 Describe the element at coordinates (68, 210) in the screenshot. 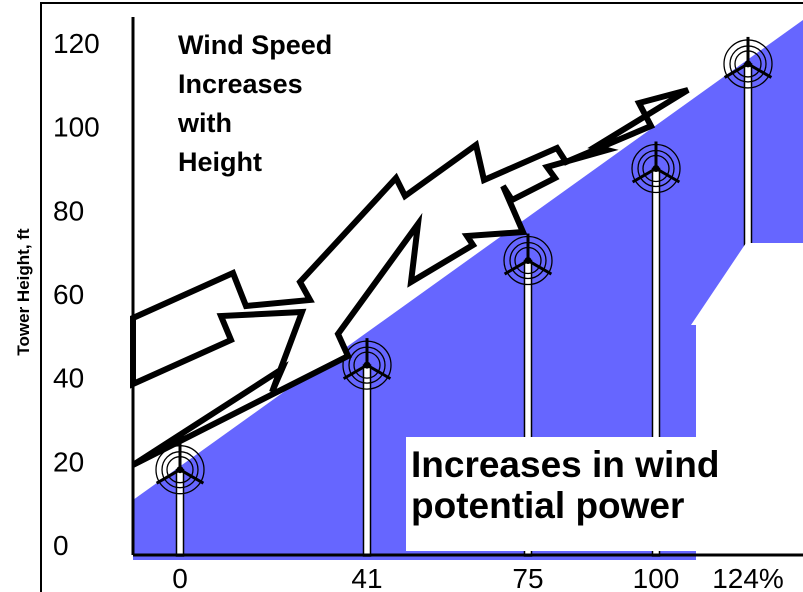

I see `y-tick-label: 80` at that location.